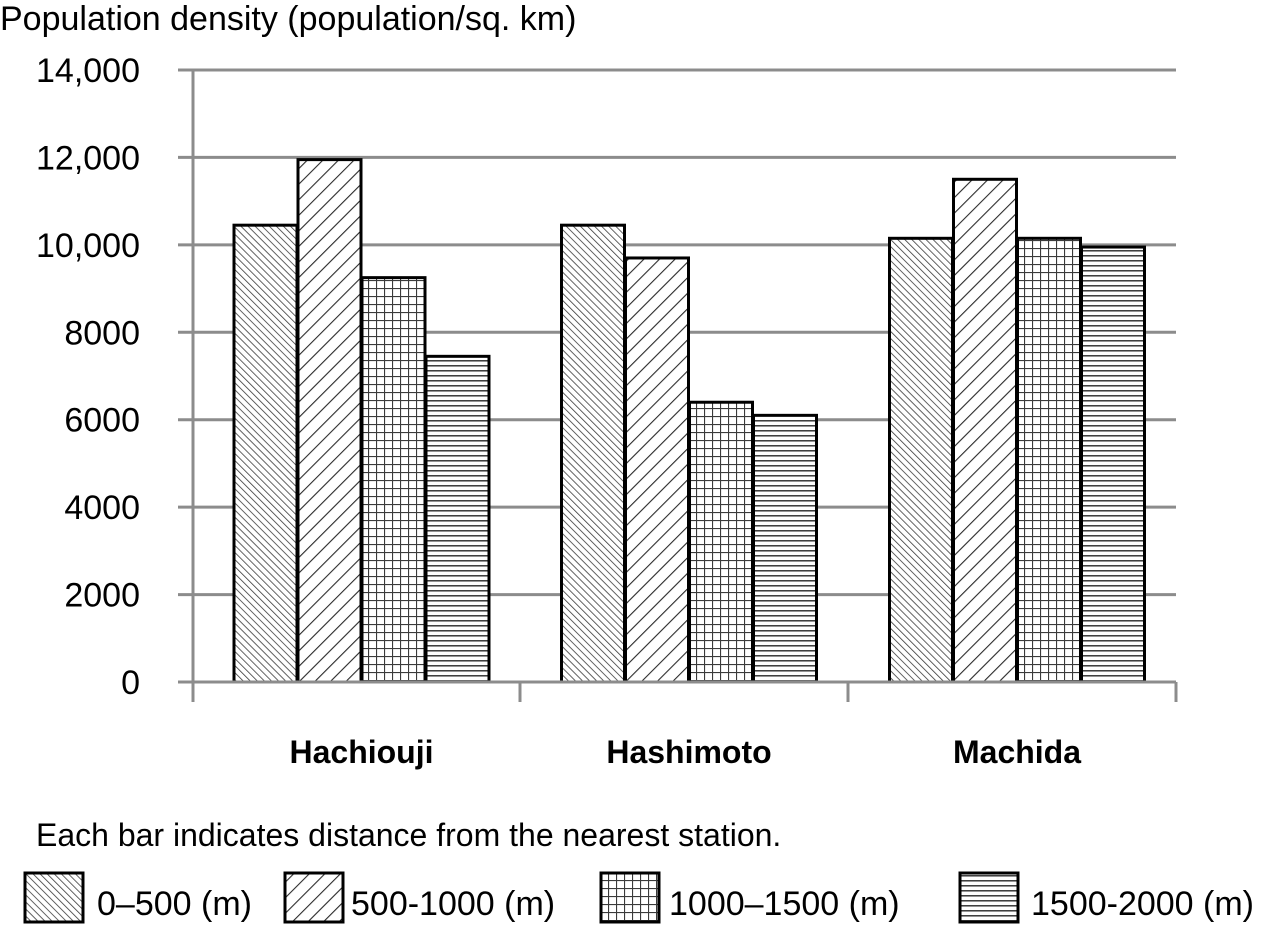 This screenshot has width=1278, height=926. What do you see at coordinates (678, 691) in the screenshot?
I see `x-axis` at bounding box center [678, 691].